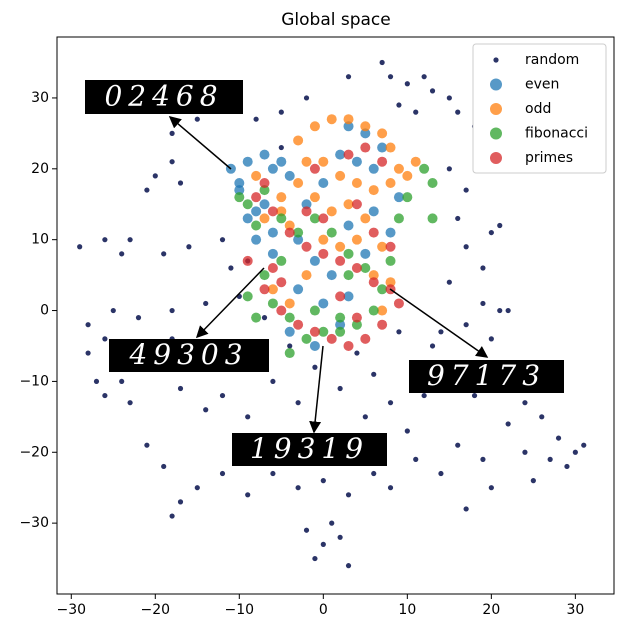 Image resolution: width=641 pixels, height=631 pixels. Describe the element at coordinates (34, 381) in the screenshot. I see `y-tick-label: −10` at that location.